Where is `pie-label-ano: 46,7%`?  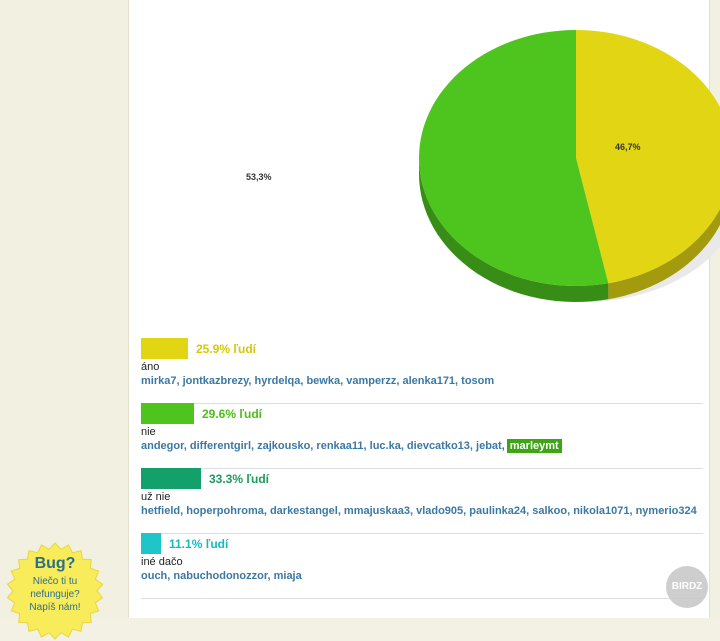
pie-label-ano: 46,7% is located at coordinates (628, 147).